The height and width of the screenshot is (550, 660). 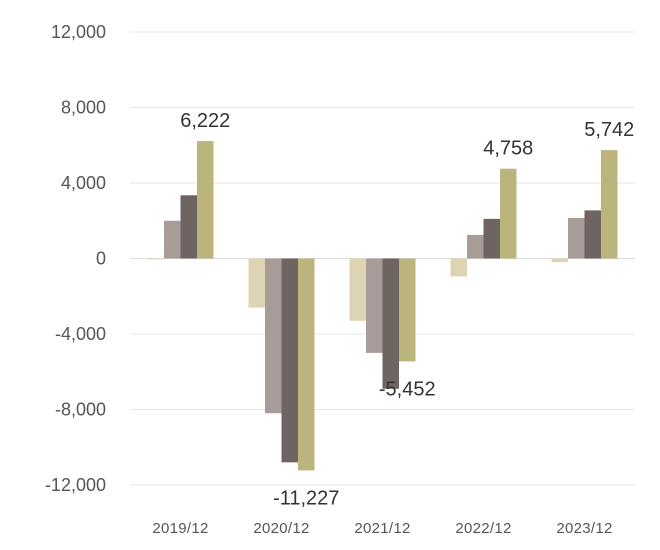 What do you see at coordinates (78, 32) in the screenshot?
I see `y-tick-label: 12,000` at bounding box center [78, 32].